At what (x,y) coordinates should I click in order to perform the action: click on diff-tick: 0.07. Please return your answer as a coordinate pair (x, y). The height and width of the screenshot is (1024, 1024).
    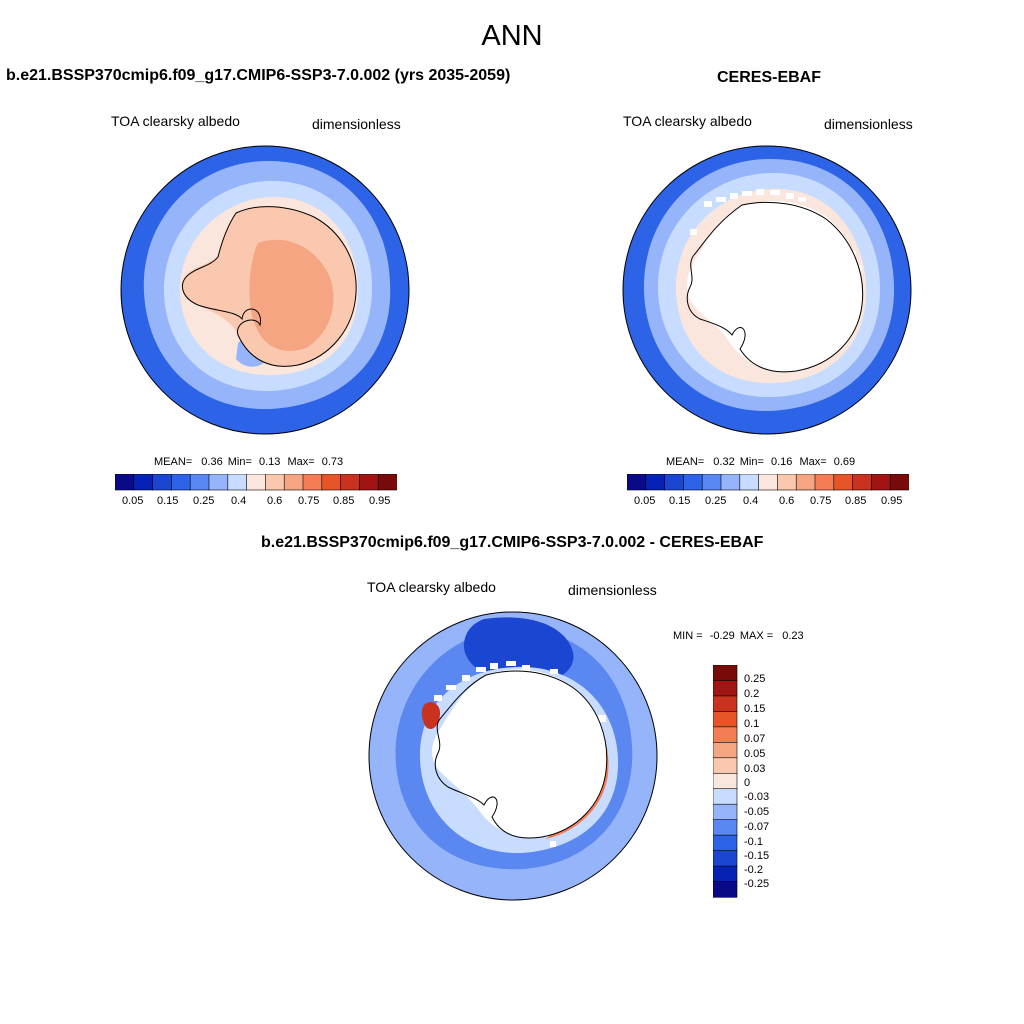
    Looking at the image, I should click on (755, 739).